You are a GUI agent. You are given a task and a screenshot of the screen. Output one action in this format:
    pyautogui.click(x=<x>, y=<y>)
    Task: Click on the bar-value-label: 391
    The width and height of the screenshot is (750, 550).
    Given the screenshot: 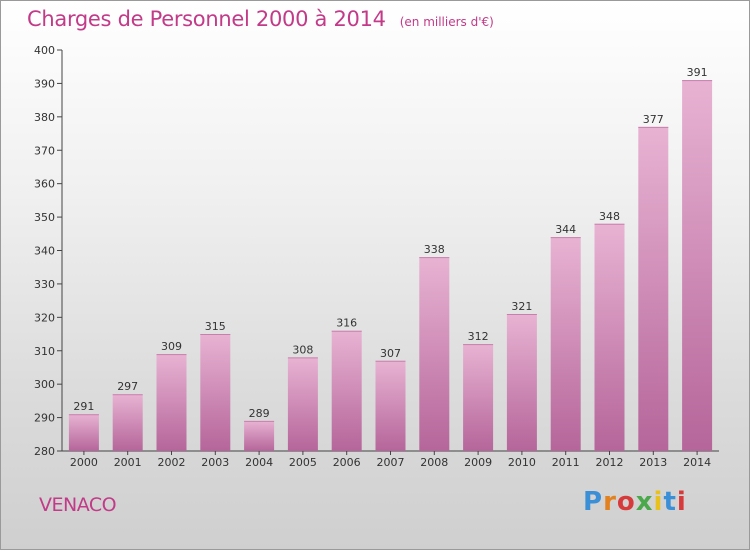 What is the action you would take?
    pyautogui.click(x=697, y=72)
    